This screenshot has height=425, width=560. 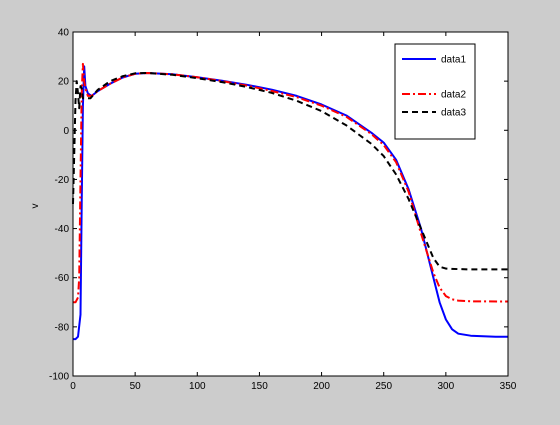 What do you see at coordinates (35, 206) in the screenshot?
I see `y-axis-label: v` at bounding box center [35, 206].